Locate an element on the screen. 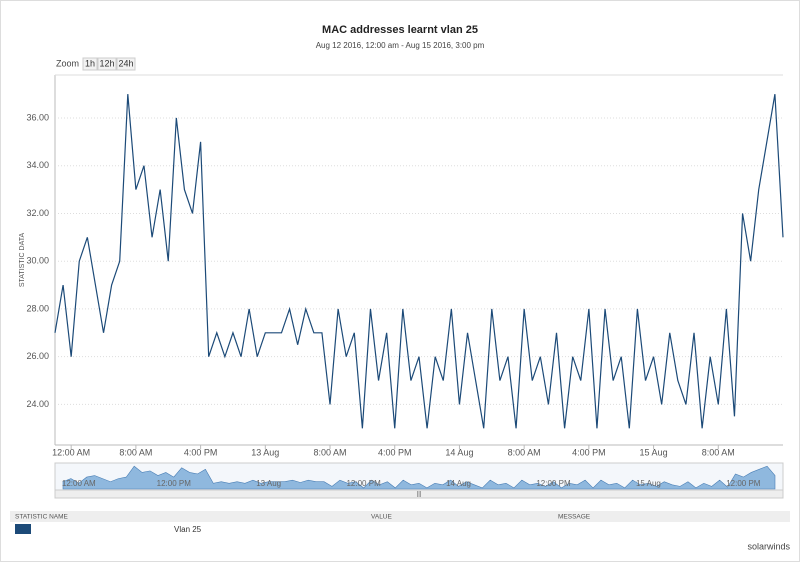  y-tick-label: 34.00 is located at coordinates (37, 165).